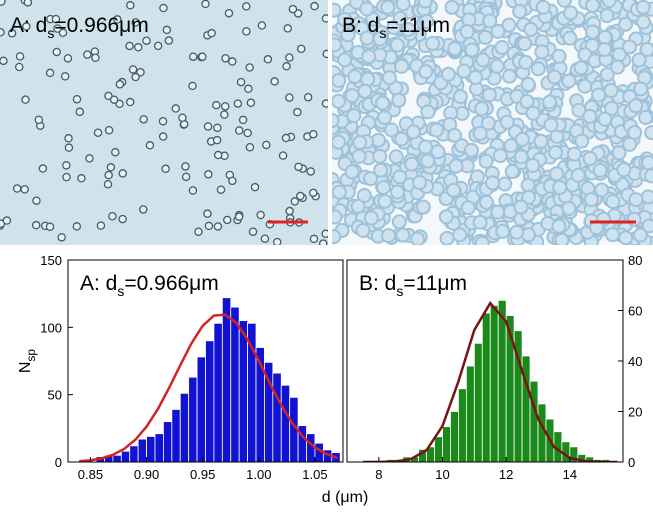 The width and height of the screenshot is (653, 512). I want to click on x-tick-label: 0.85, so click(90, 474).